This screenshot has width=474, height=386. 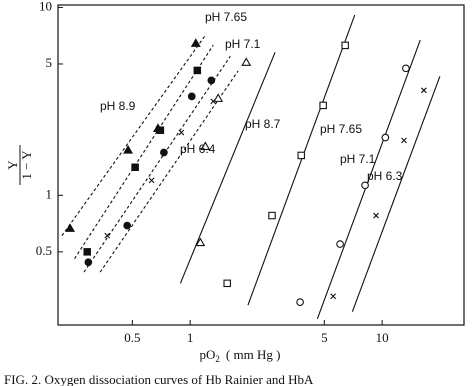 What do you see at coordinates (385, 176) in the screenshot?
I see `series-annotation: pH 6.3` at bounding box center [385, 176].